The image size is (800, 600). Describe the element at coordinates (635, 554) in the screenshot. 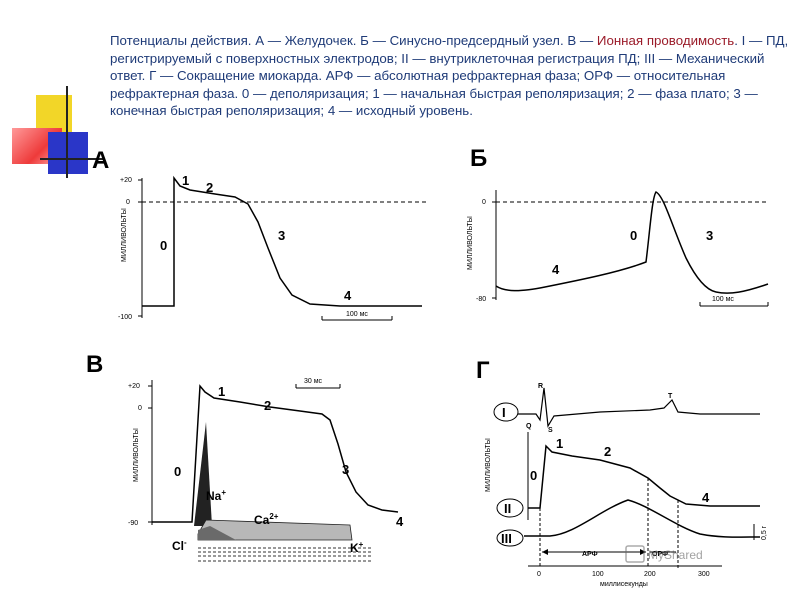

I see `watermark-logo-icon` at that location.